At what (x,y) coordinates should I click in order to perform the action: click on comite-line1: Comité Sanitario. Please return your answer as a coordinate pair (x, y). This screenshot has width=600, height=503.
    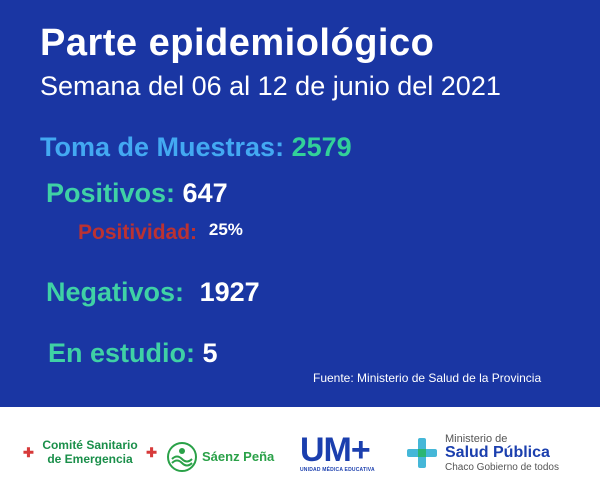
    Looking at the image, I should click on (90, 445).